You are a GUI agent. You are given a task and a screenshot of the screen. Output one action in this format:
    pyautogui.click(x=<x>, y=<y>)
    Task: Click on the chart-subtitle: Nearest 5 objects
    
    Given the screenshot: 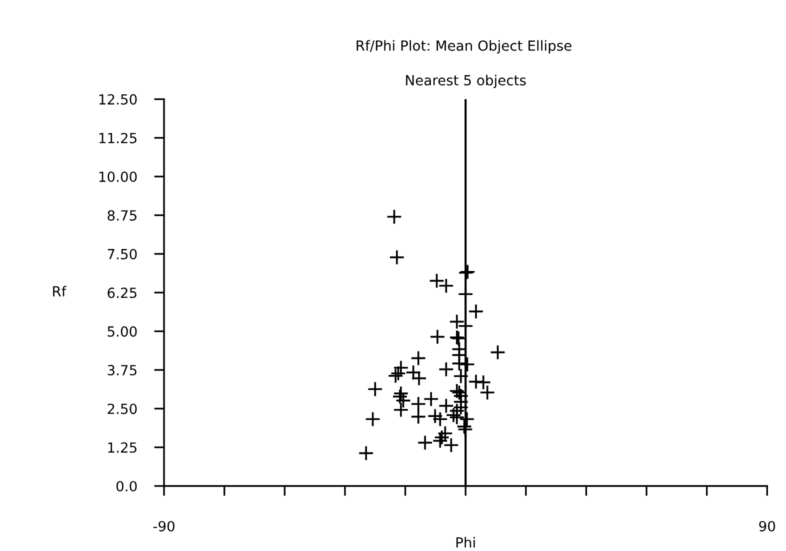 What is the action you would take?
    pyautogui.click(x=466, y=81)
    